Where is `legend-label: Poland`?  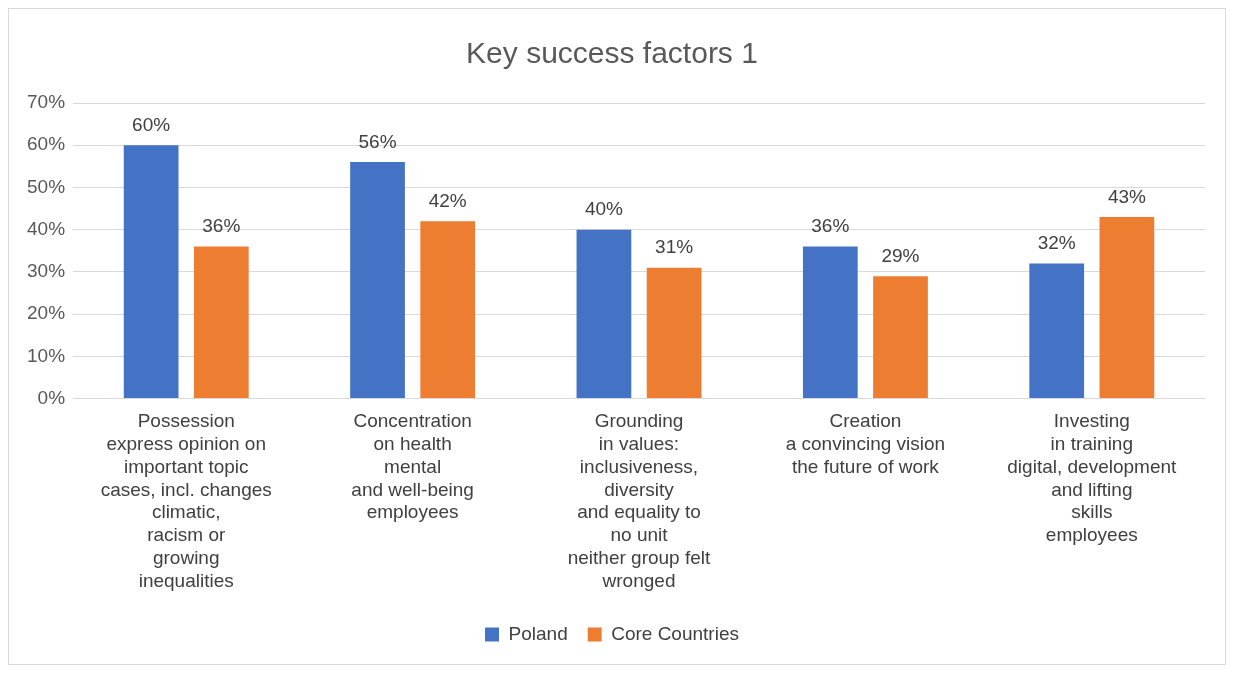 legend-label: Poland is located at coordinates (538, 633).